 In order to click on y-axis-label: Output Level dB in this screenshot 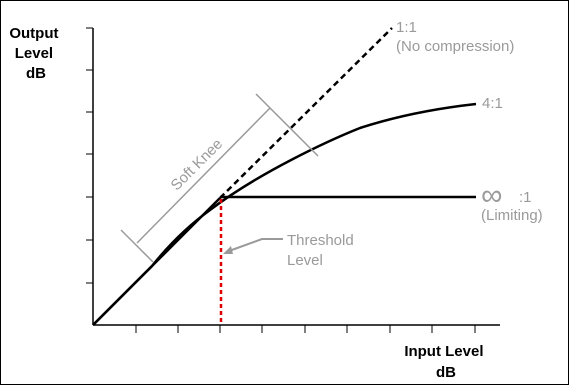, I will do `click(35, 53)`.